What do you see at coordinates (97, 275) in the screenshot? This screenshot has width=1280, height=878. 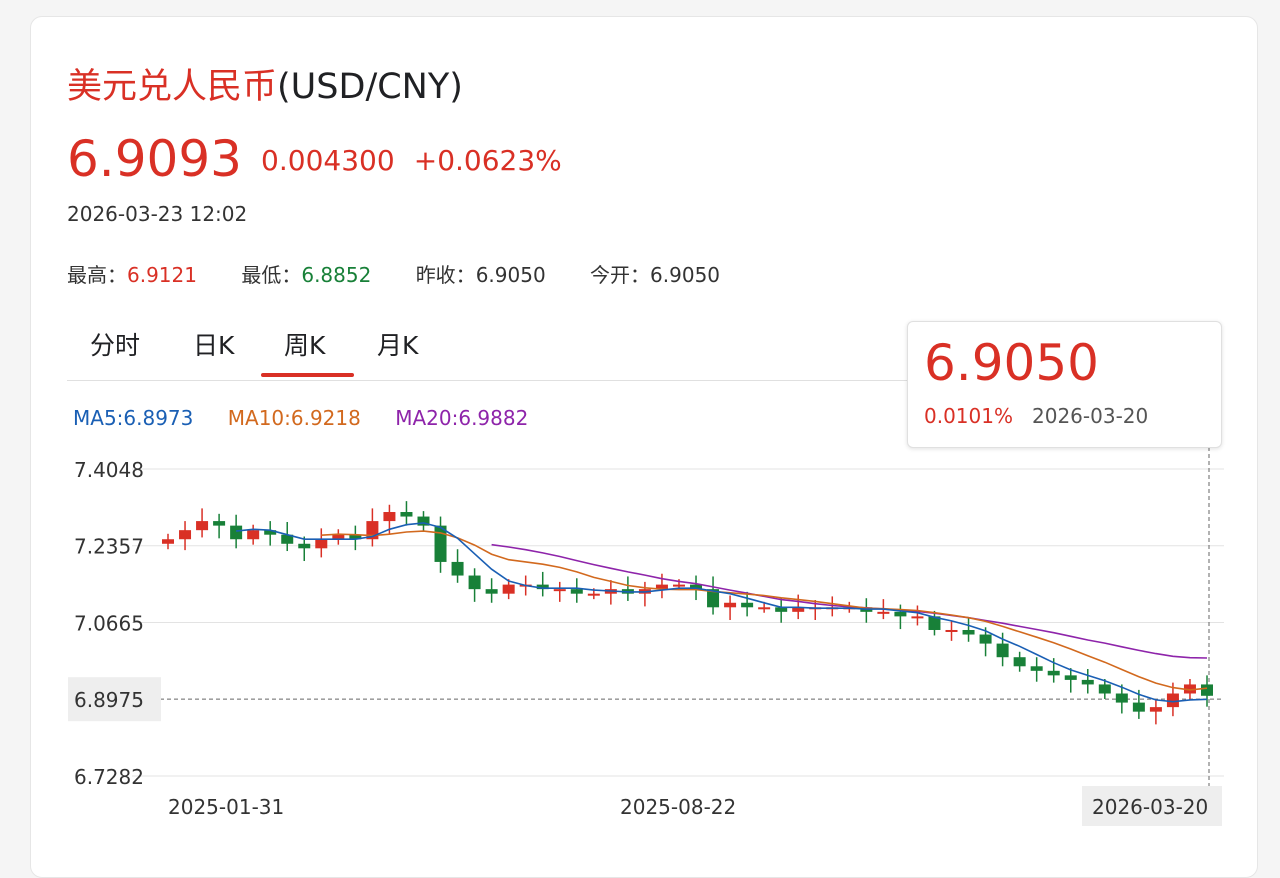 I see `stat-high-label: 最高：` at bounding box center [97, 275].